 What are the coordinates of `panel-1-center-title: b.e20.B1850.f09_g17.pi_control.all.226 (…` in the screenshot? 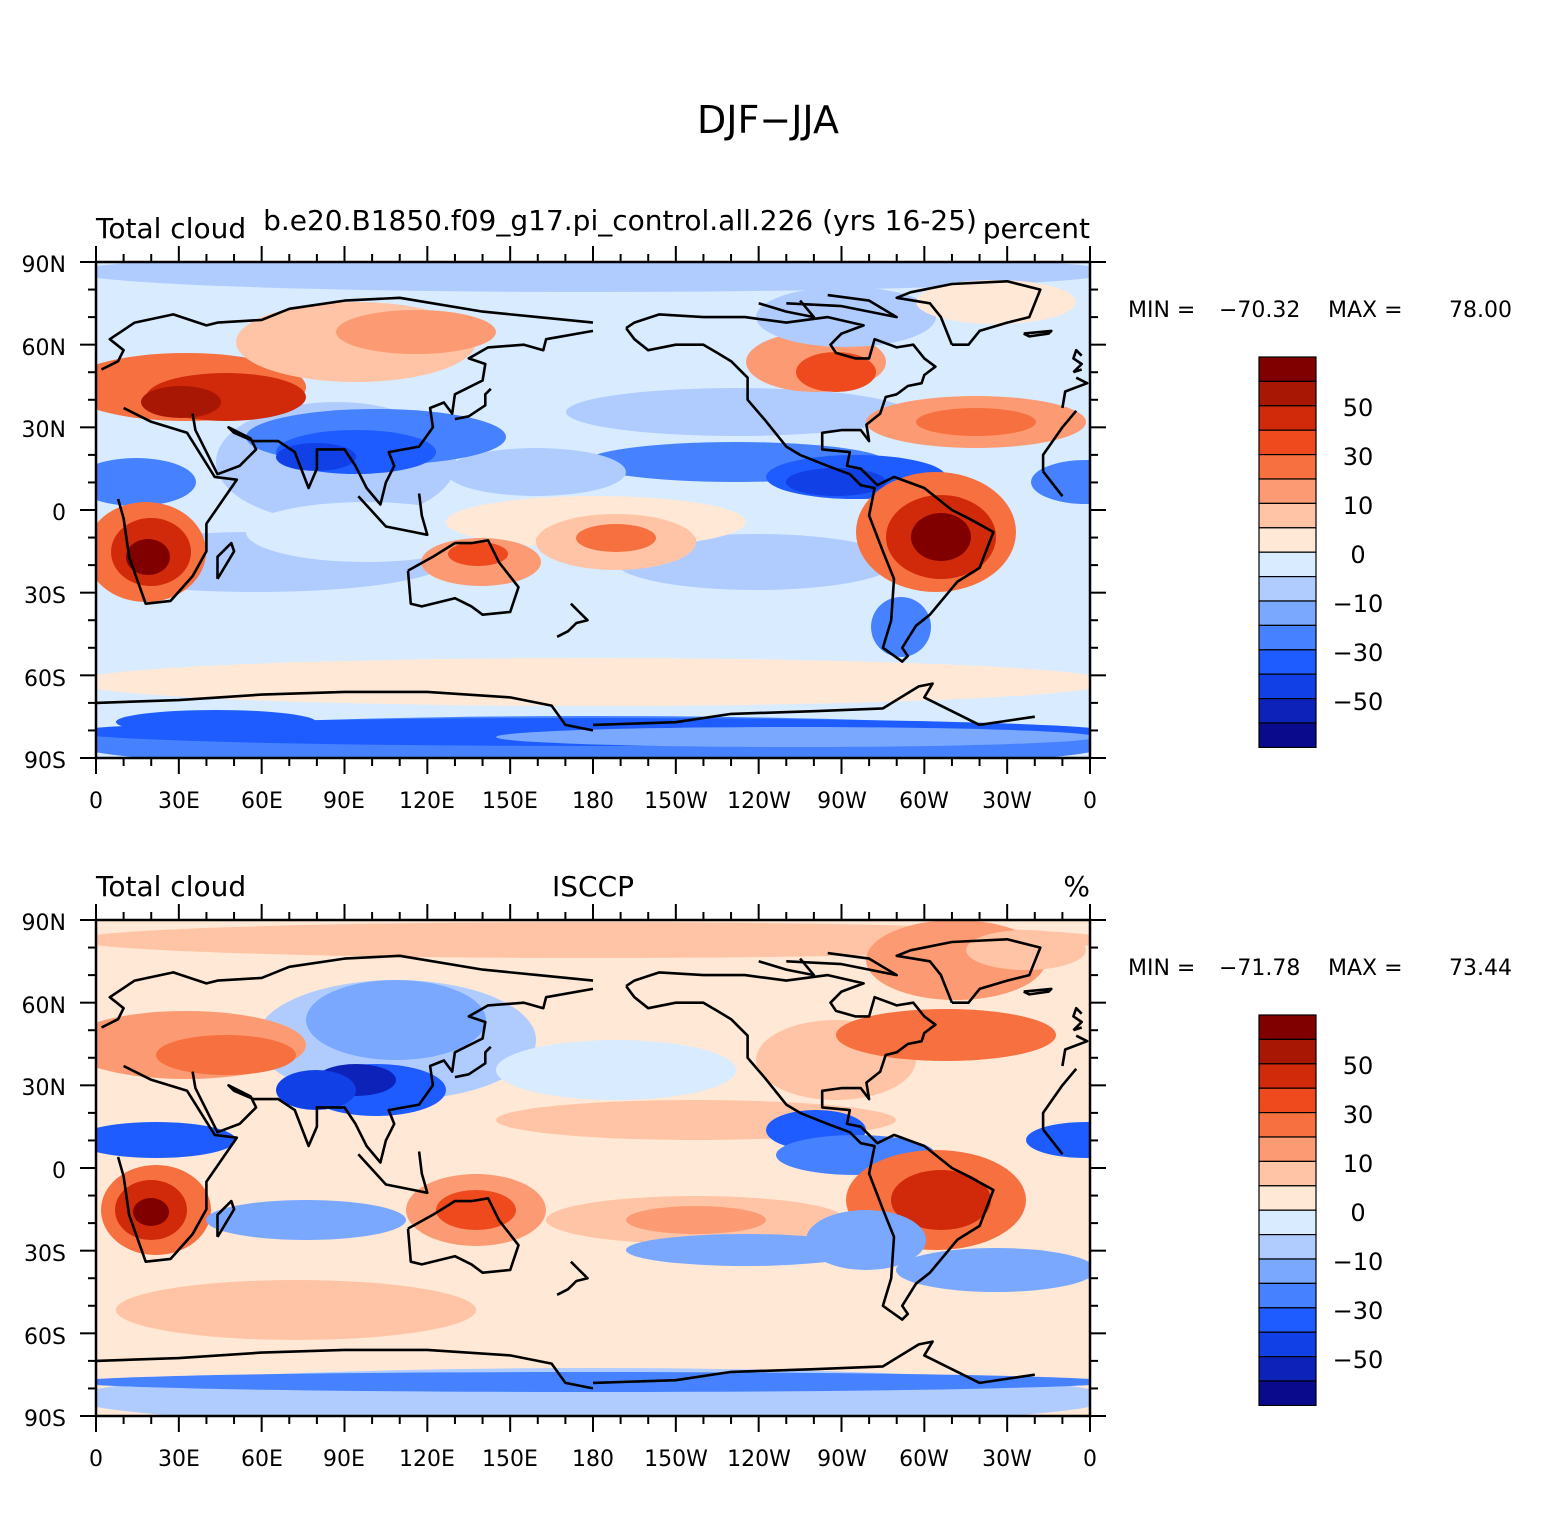 It's located at (620, 220).